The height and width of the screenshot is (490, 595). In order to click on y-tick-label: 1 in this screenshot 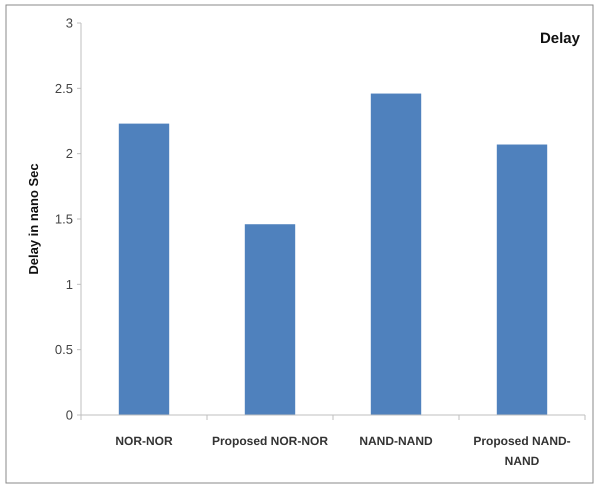, I will do `click(69, 284)`.